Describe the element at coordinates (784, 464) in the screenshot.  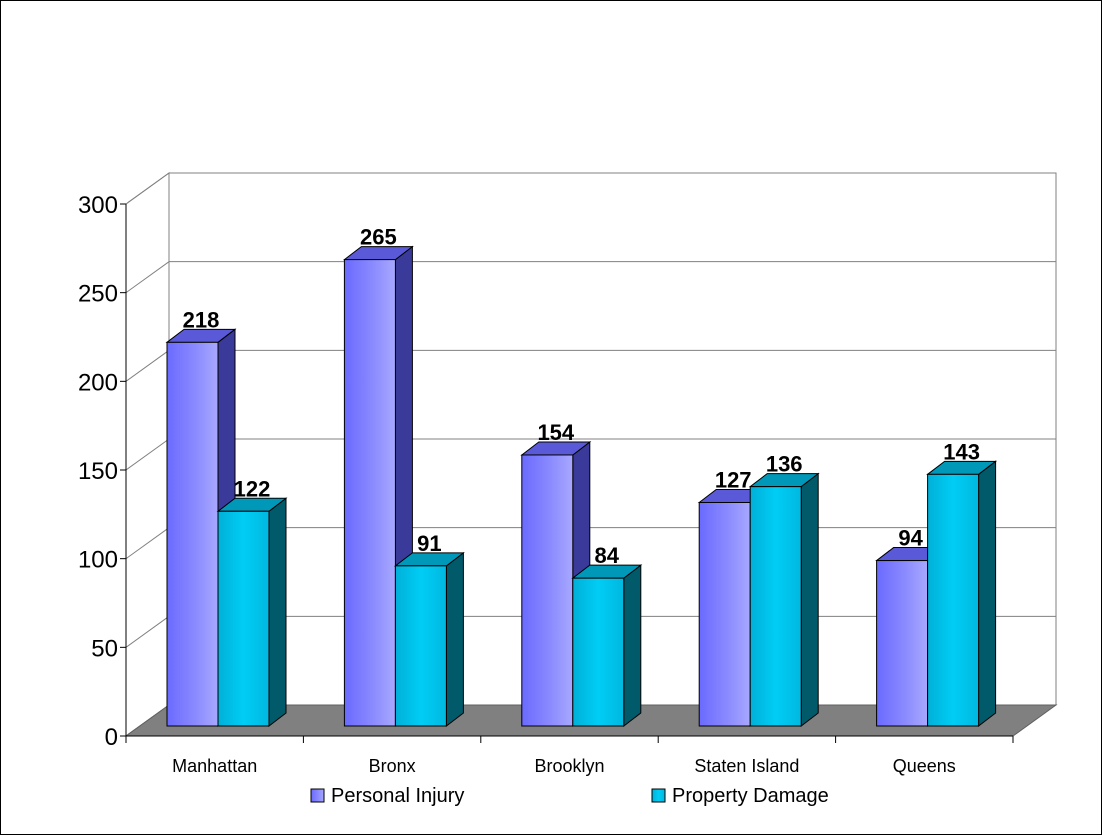
I see `data-label: 136` at that location.